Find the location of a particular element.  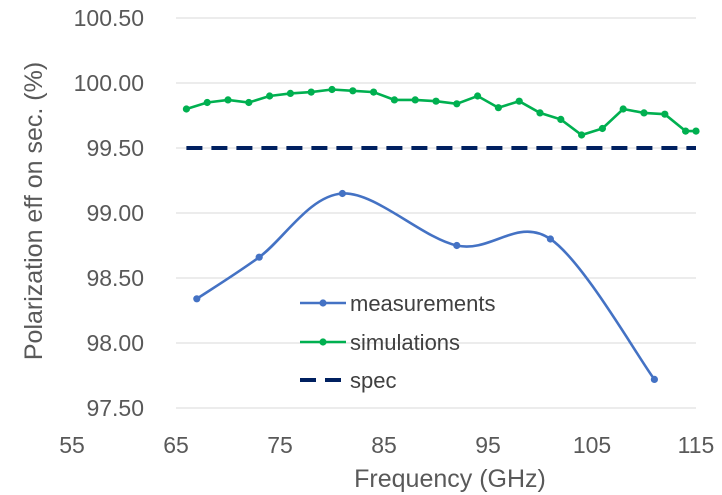

y-axis-title: Polarization eff on sec. (%) is located at coordinates (34, 211).